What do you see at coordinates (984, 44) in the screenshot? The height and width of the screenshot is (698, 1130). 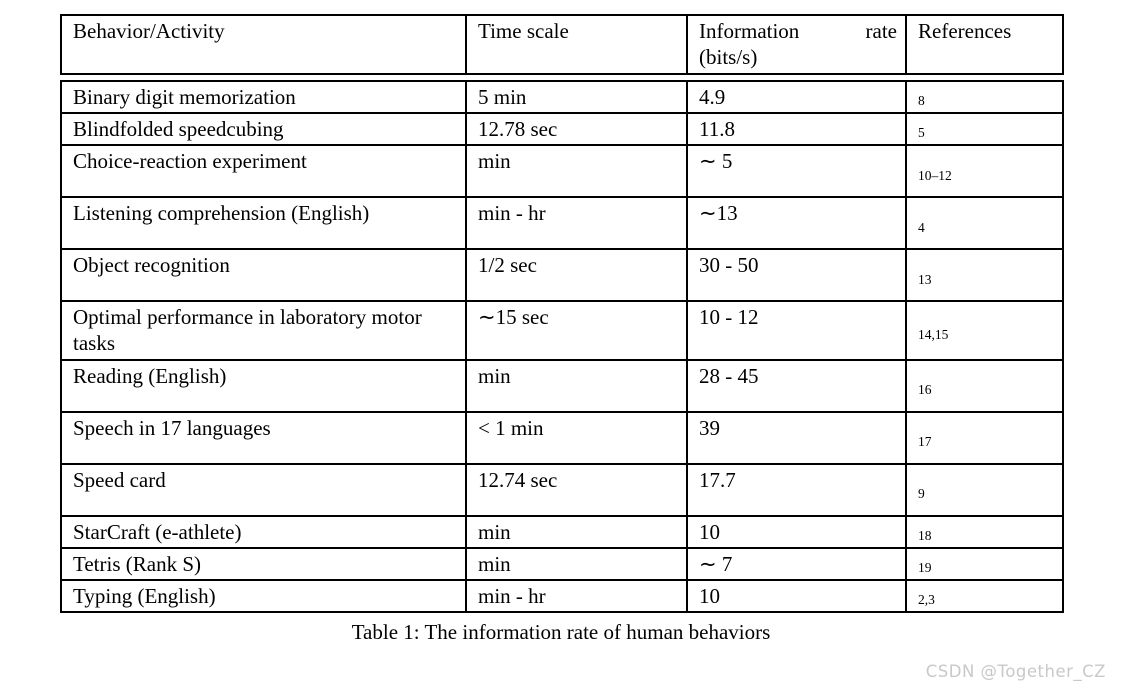 I see `header-references: References` at bounding box center [984, 44].